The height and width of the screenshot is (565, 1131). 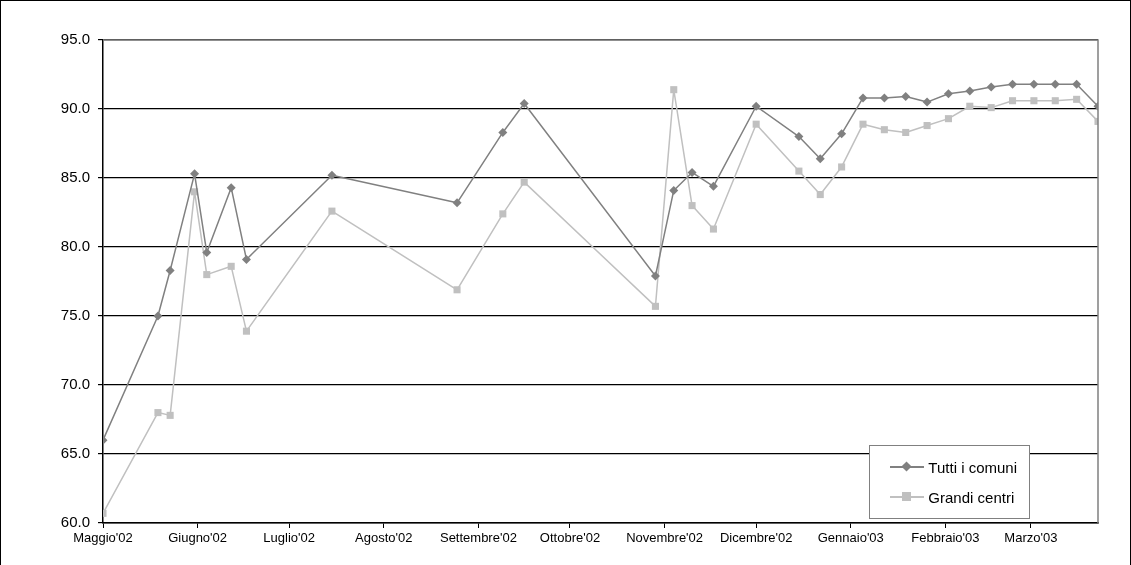 What do you see at coordinates (75, 246) in the screenshot?
I see `y-tick-label: 80.0` at bounding box center [75, 246].